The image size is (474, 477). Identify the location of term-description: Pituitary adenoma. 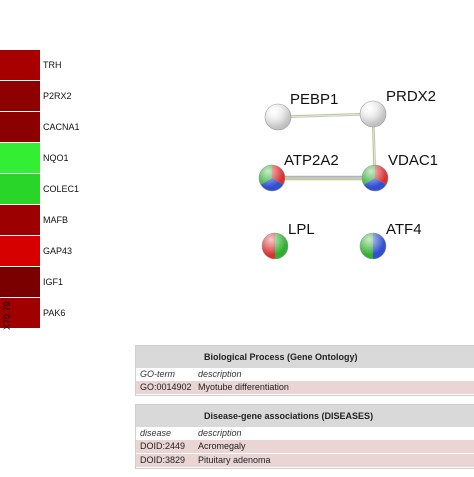
(234, 460).